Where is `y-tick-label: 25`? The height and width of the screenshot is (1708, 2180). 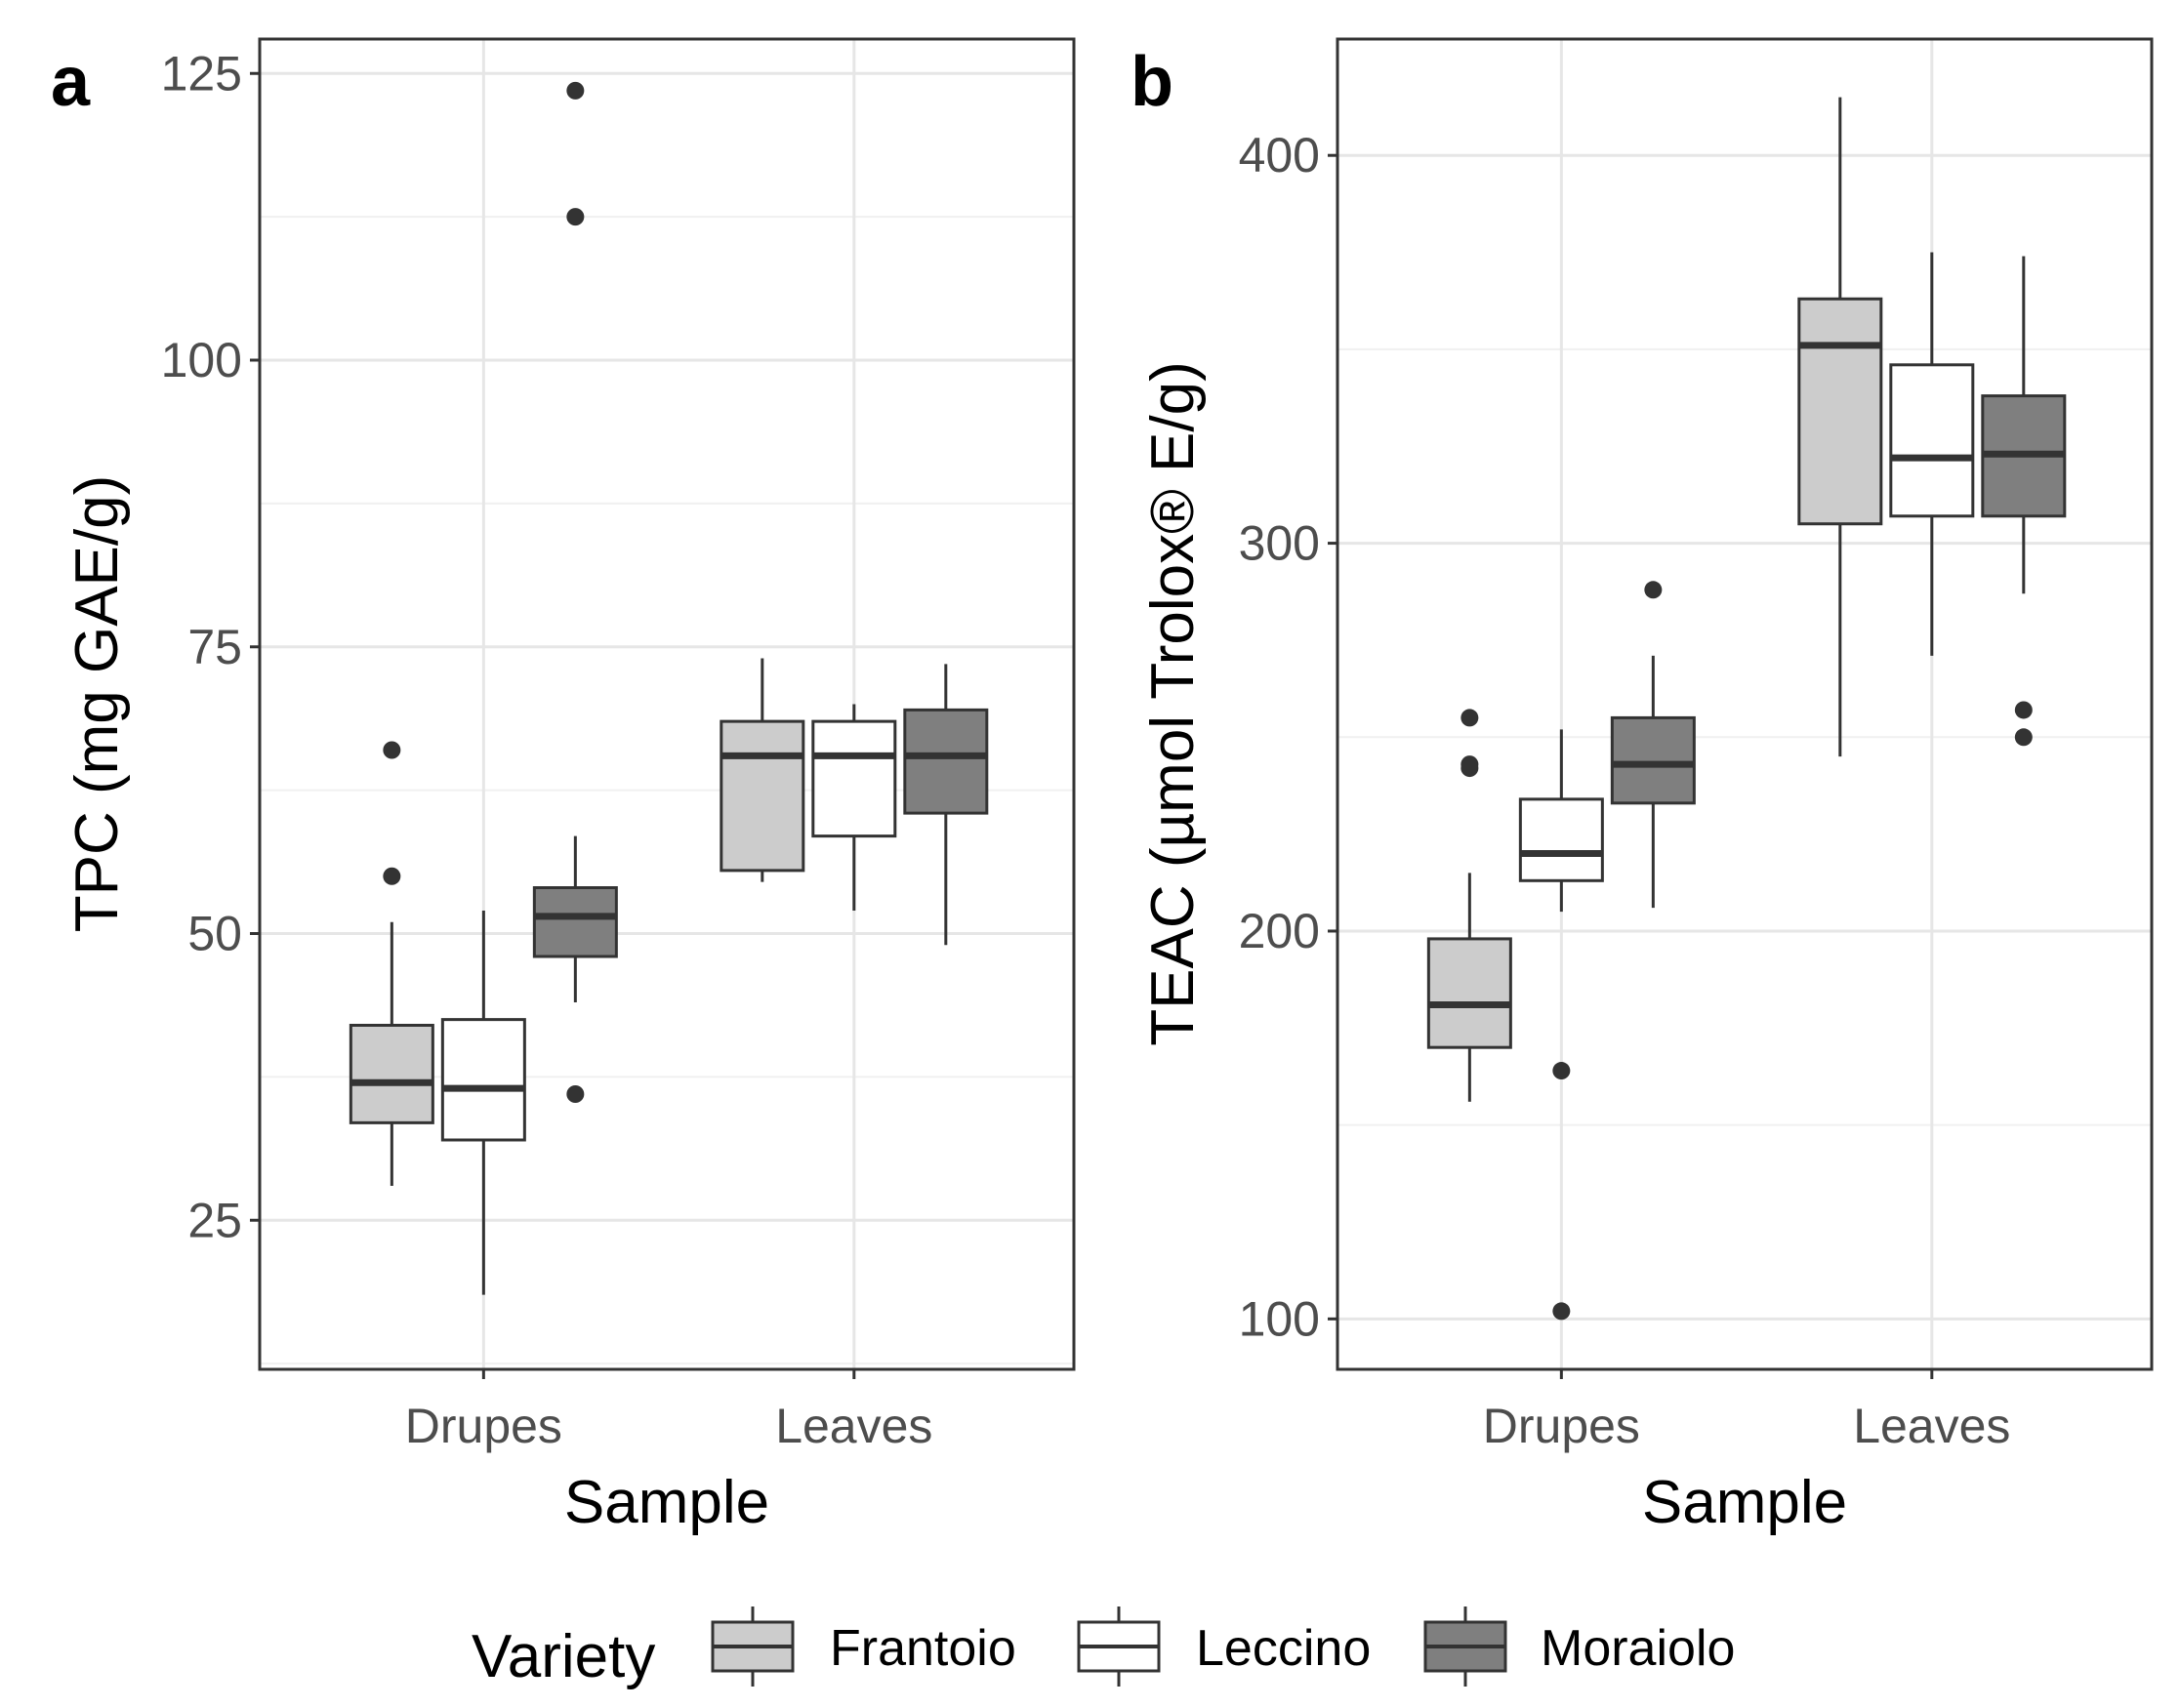
y-tick-label: 25 is located at coordinates (214, 1220).